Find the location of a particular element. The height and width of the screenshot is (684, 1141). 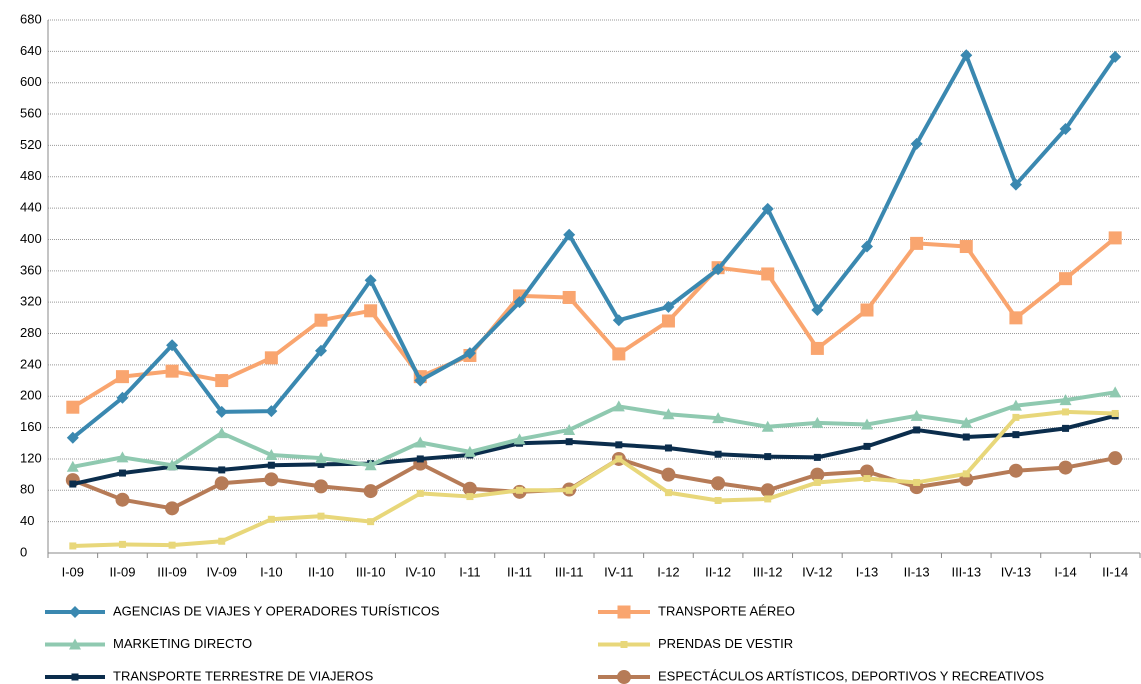

y-tick-label: 600 is located at coordinates (31, 81).